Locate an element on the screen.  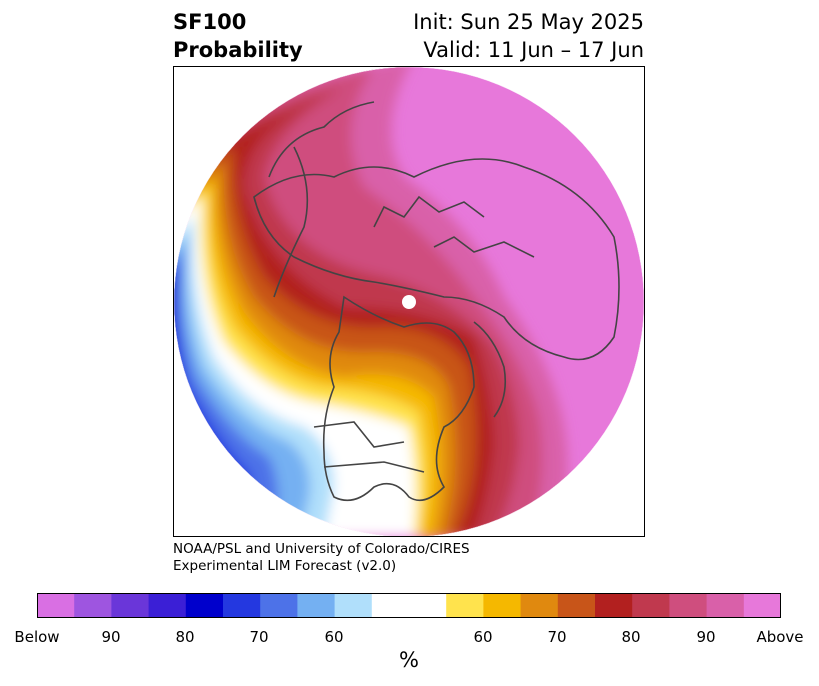
cbar-tick-below-70: 70 is located at coordinates (259, 637).